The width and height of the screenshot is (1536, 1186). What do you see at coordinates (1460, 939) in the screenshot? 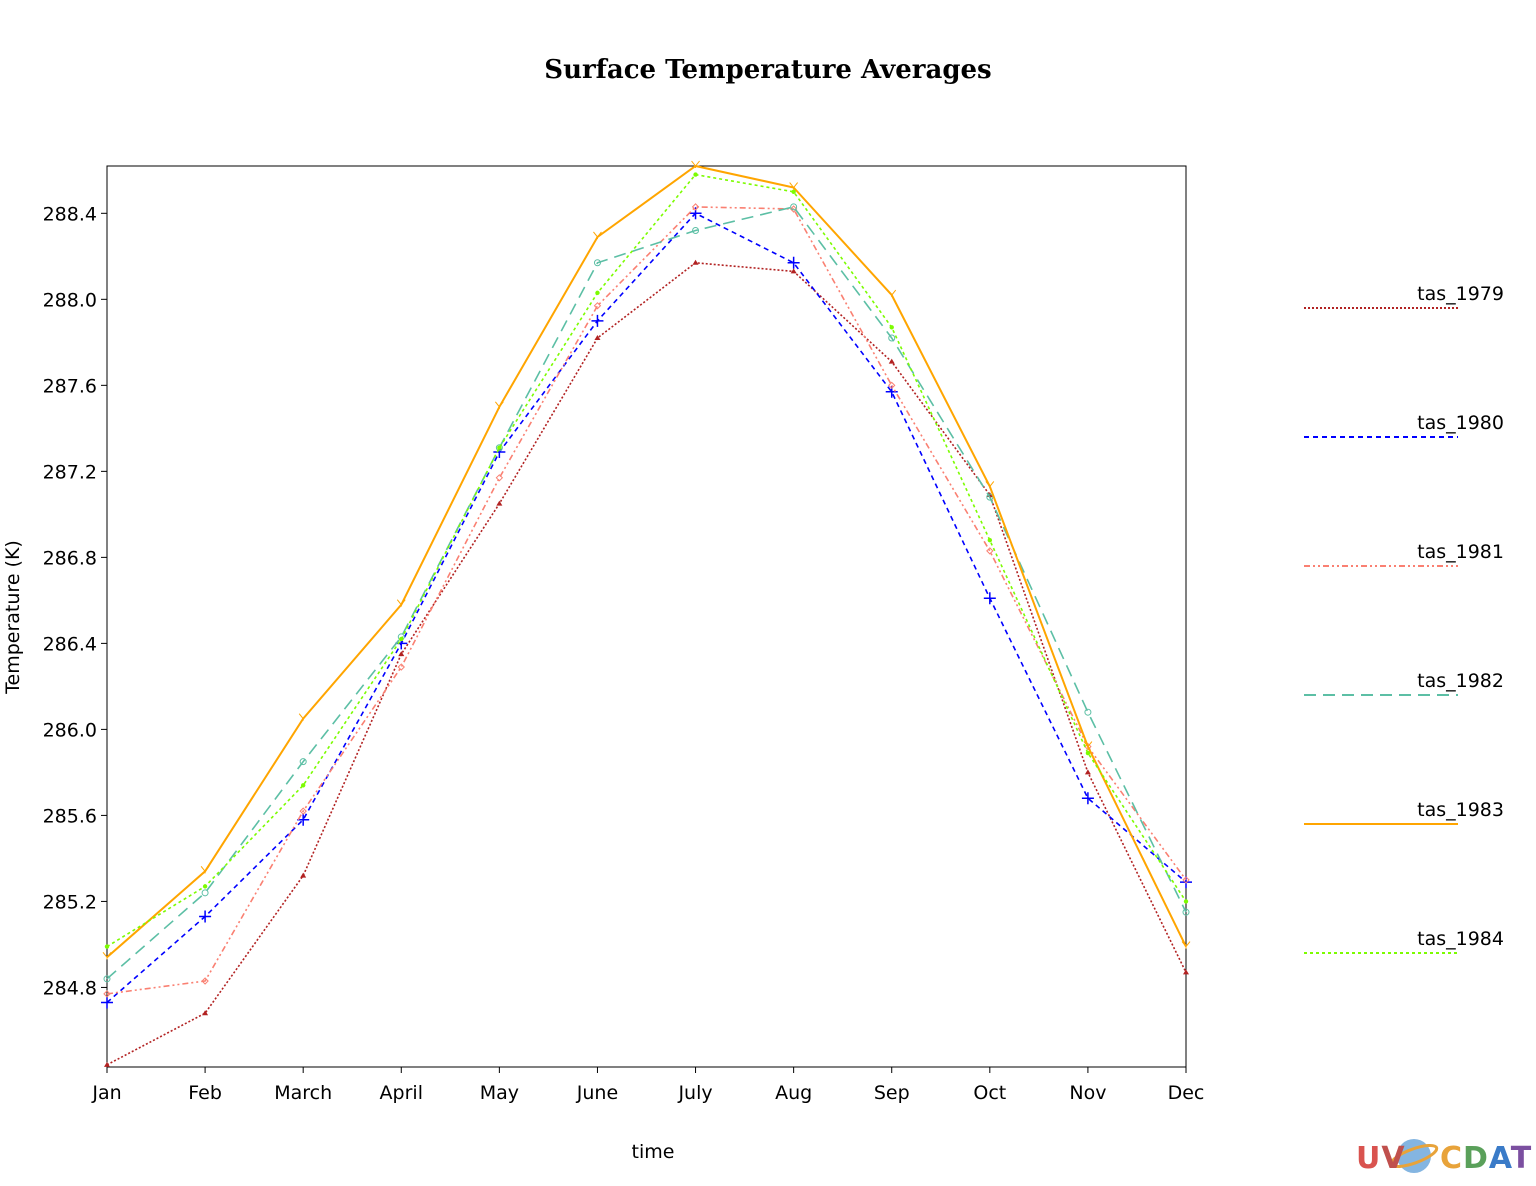
I see `legend-label: tas_1984` at bounding box center [1460, 939].